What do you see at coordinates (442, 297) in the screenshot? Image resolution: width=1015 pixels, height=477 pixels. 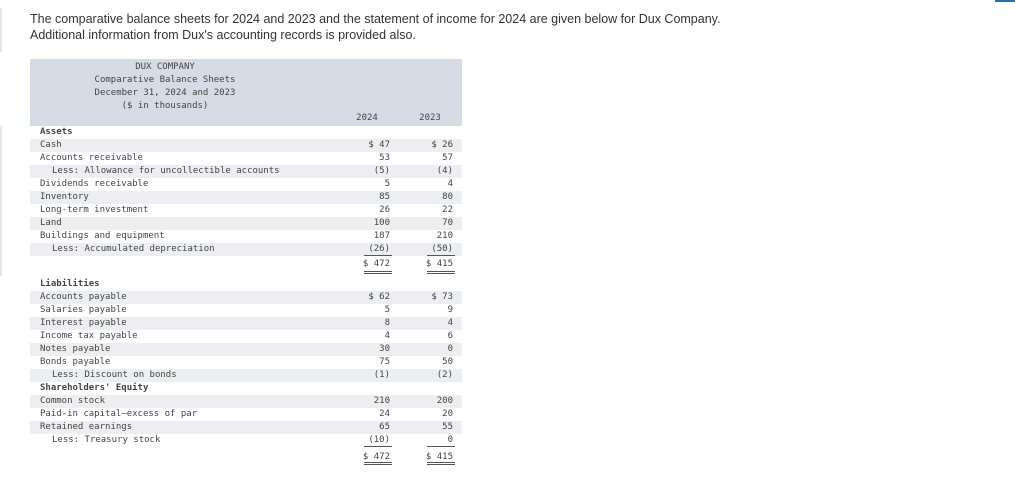 I see `value-2023: $ 73` at bounding box center [442, 297].